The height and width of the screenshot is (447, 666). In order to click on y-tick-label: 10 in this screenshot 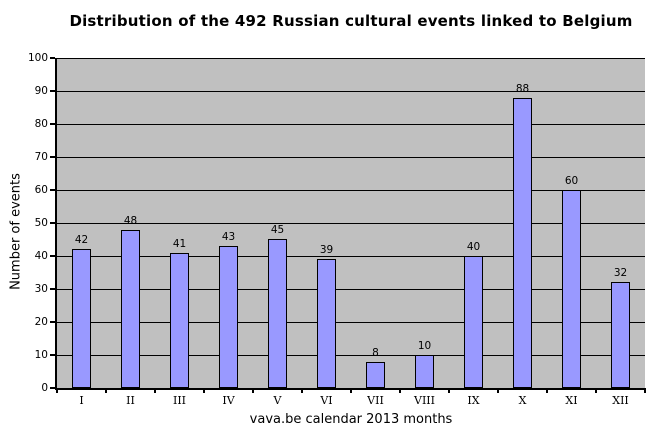, I will do `click(41, 355)`.